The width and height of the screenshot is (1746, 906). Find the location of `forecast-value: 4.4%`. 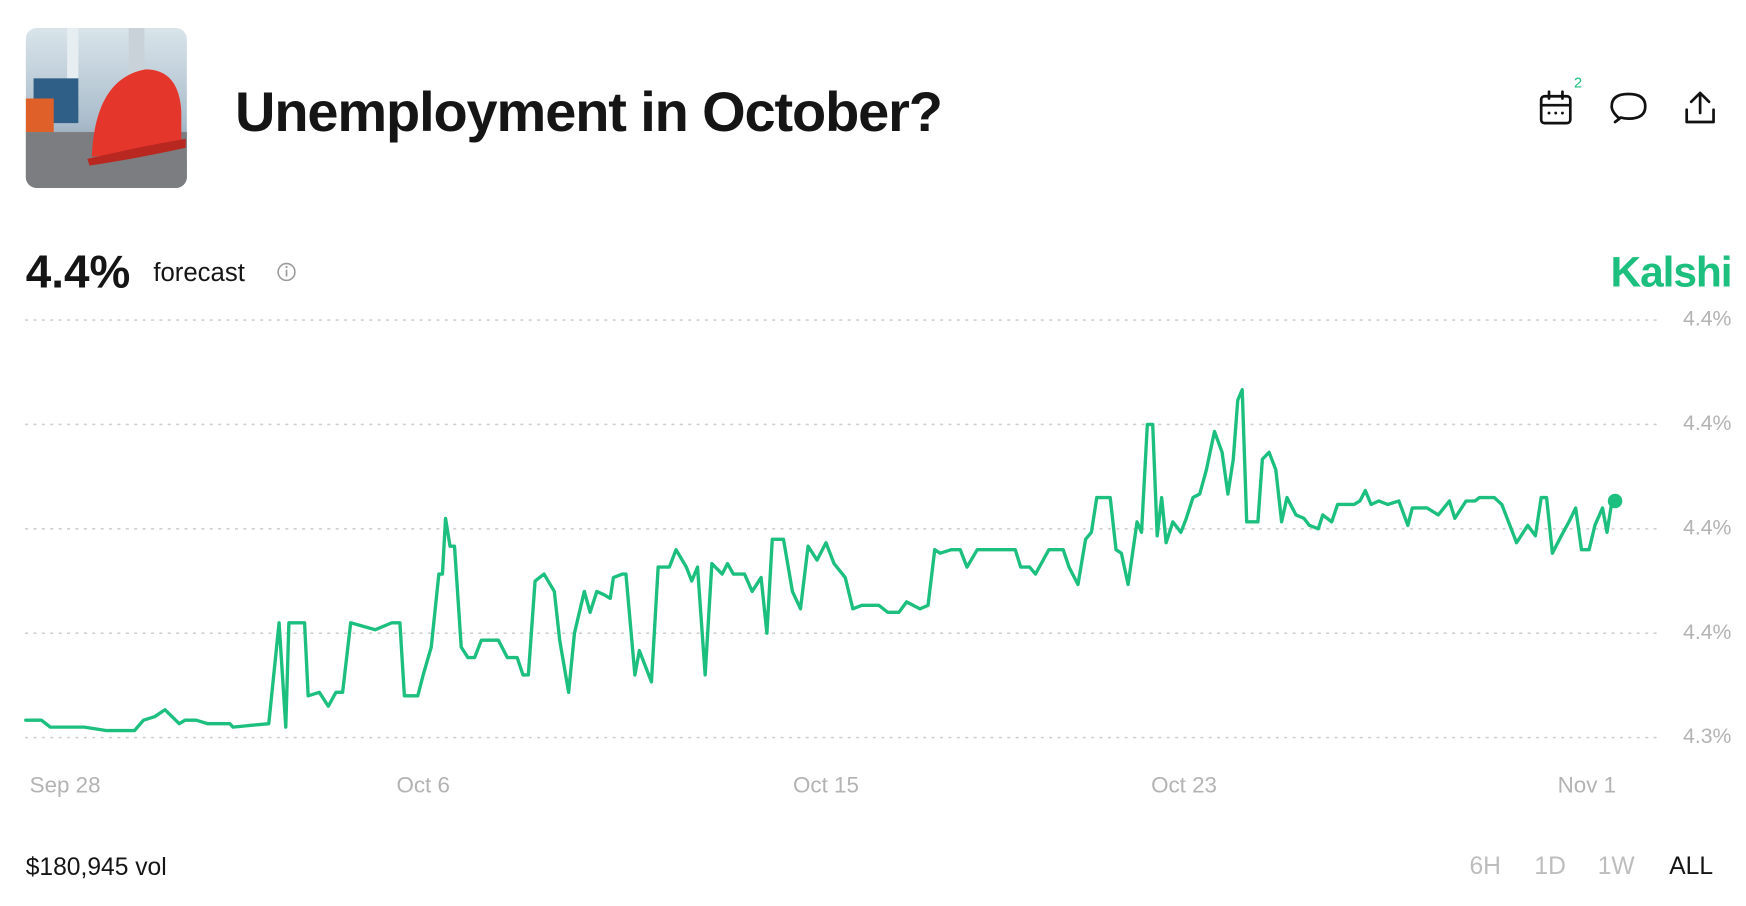

forecast-value: 4.4% is located at coordinates (78, 272).